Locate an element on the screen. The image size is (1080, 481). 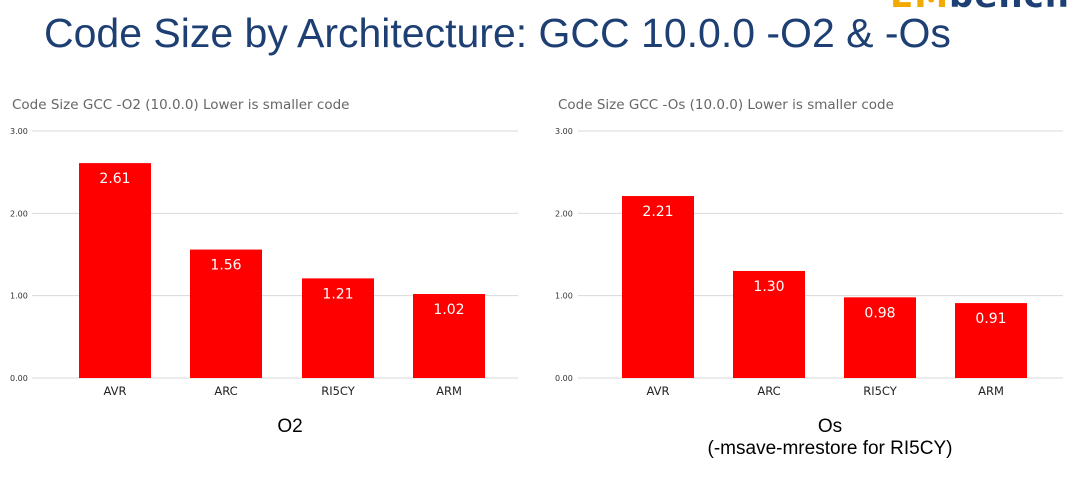
data-label: 0.98 is located at coordinates (879, 313).